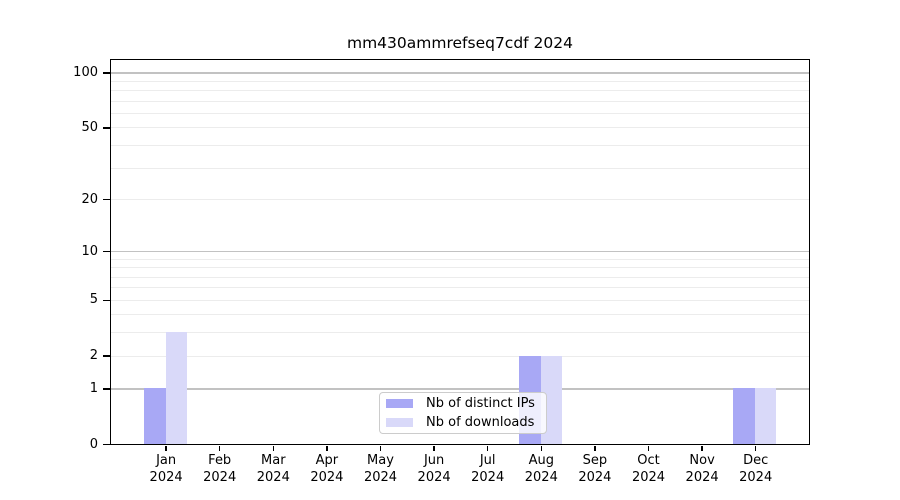 The width and height of the screenshot is (900, 500). Describe the element at coordinates (756, 469) in the screenshot. I see `x-axis-tick-label: Dec 2024` at that location.